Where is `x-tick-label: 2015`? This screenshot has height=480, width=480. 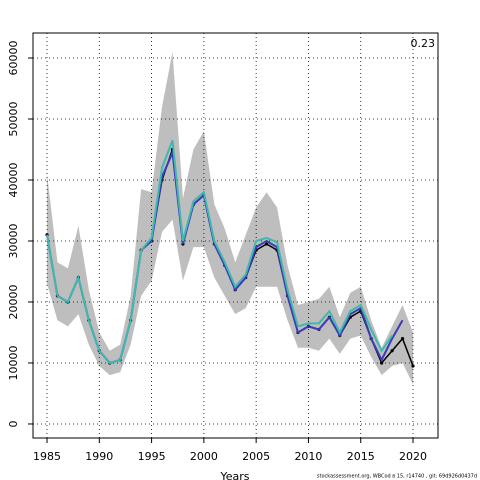
x-tick-label: 2015 is located at coordinates (361, 456).